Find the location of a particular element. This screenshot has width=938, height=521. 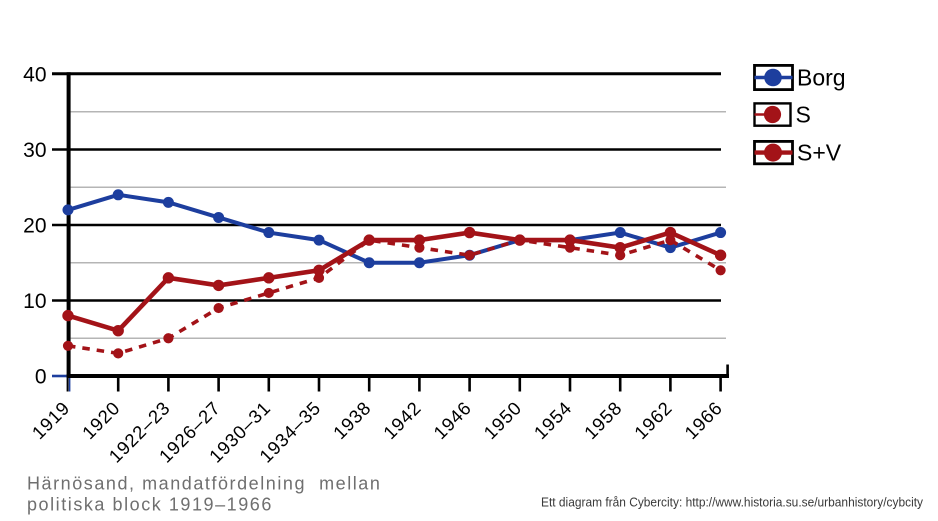

svg-text: 1920 is located at coordinates (101, 420).